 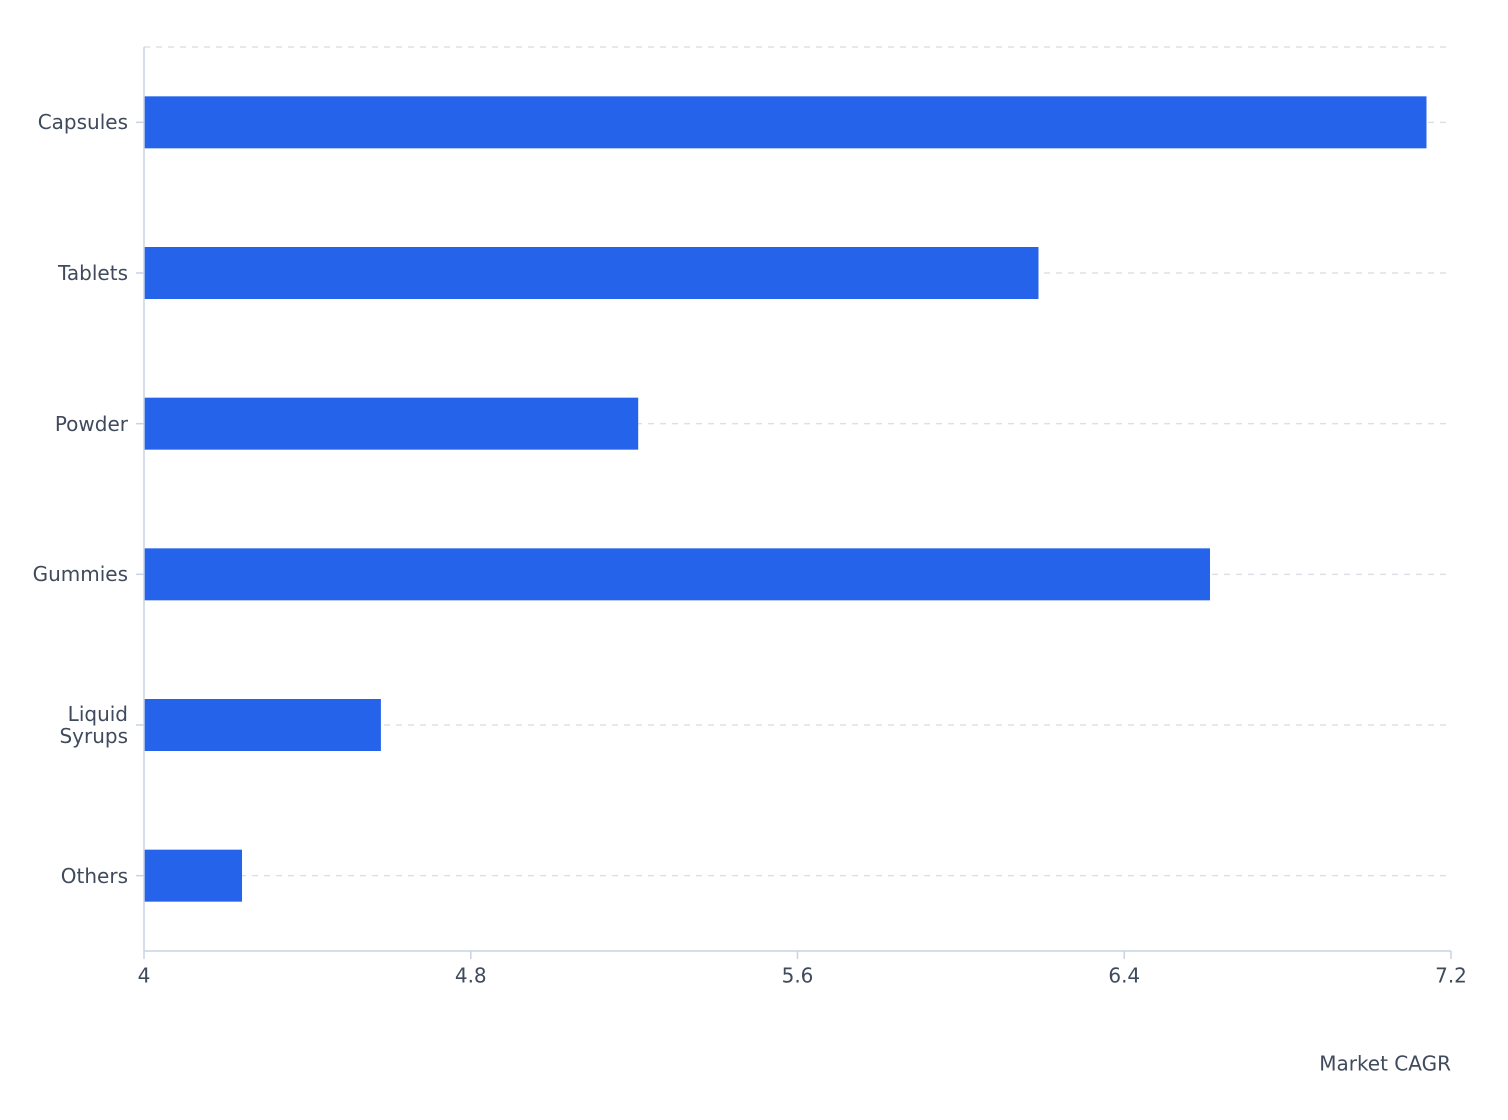 I want to click on x-tick-label: 4.8, so click(x=471, y=976).